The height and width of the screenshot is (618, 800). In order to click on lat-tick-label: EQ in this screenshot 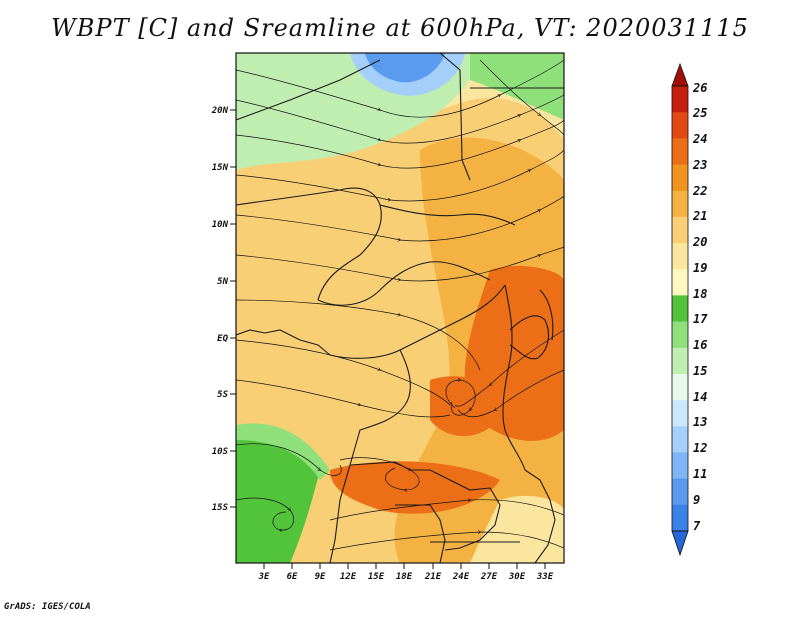, I will do `click(222, 339)`.